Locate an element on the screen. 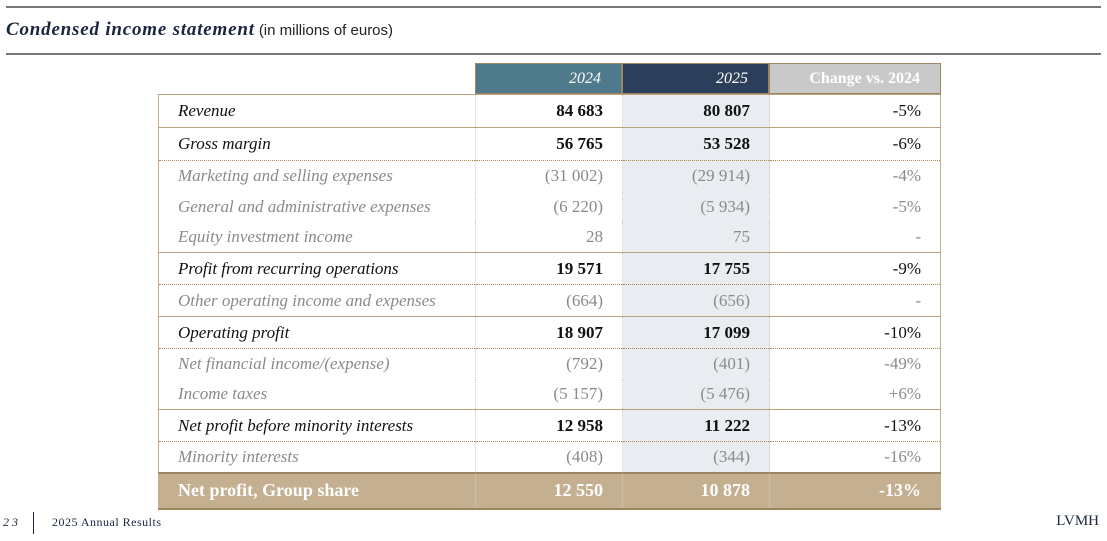  value-2025: (5 476) is located at coordinates (696, 394).